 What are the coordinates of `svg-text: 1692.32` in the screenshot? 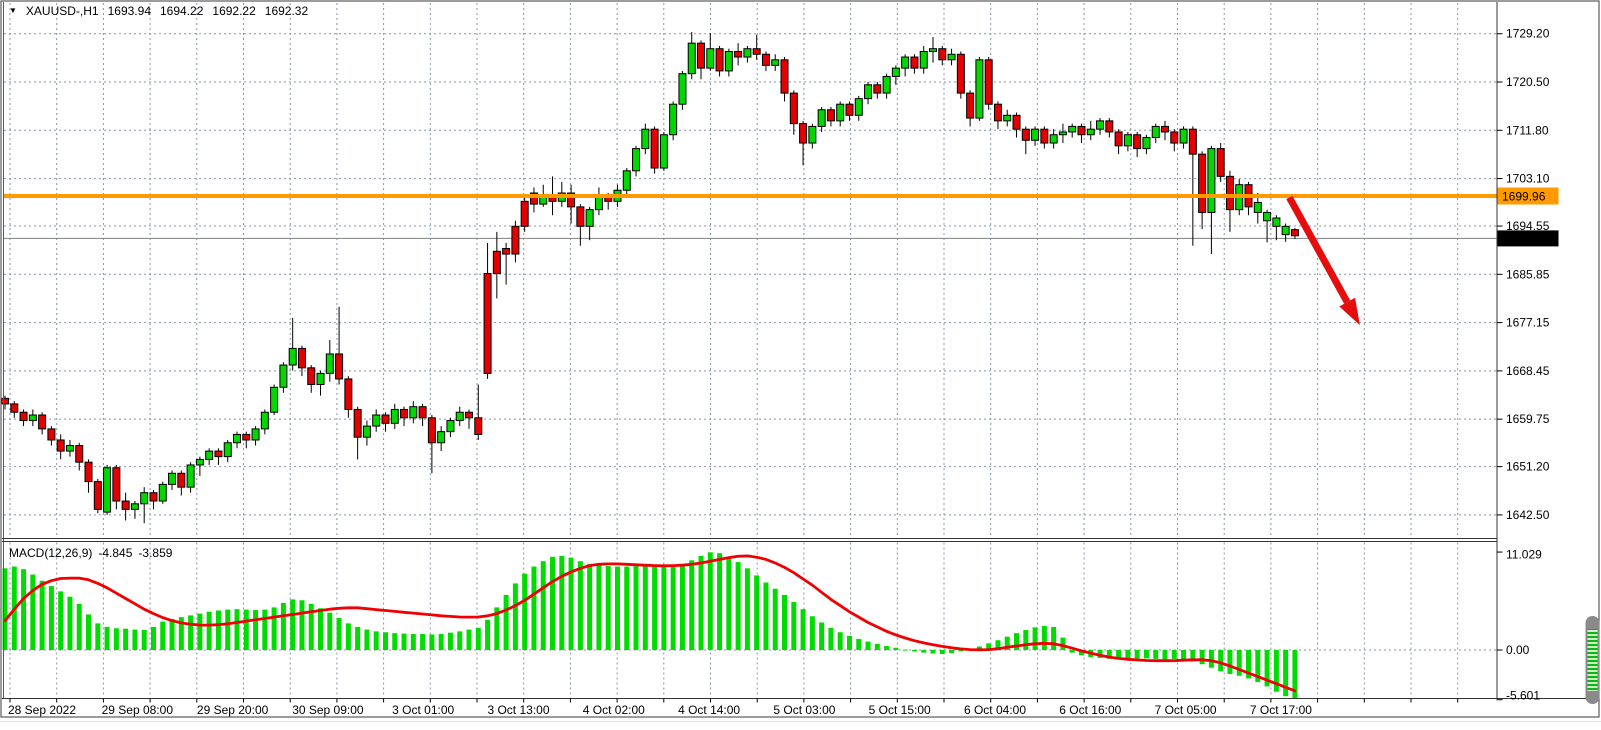 It's located at (1524, 239).